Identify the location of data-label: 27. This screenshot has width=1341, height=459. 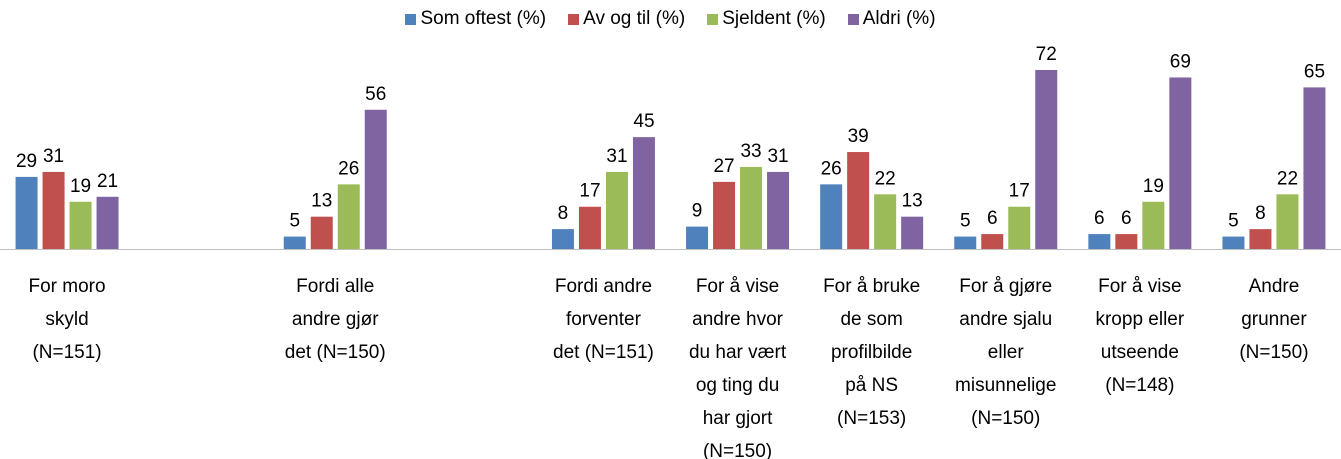
(723, 166).